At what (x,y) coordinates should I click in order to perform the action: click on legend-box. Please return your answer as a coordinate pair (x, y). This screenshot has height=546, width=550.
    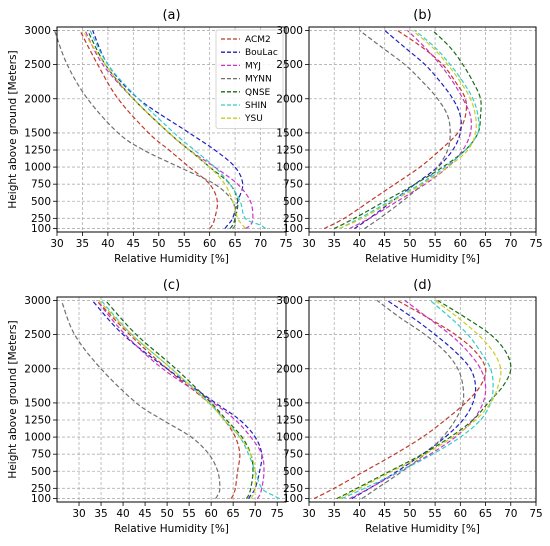
    Looking at the image, I should click on (249, 79).